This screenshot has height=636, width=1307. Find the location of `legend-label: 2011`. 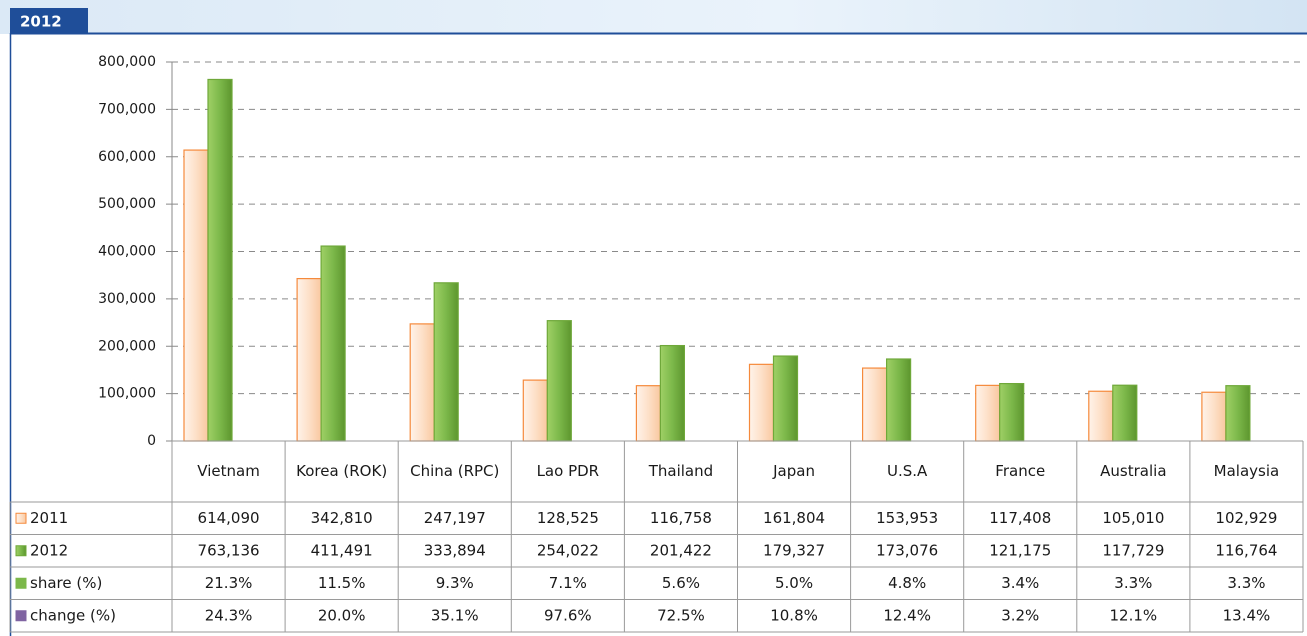

legend-label: 2011 is located at coordinates (49, 518).